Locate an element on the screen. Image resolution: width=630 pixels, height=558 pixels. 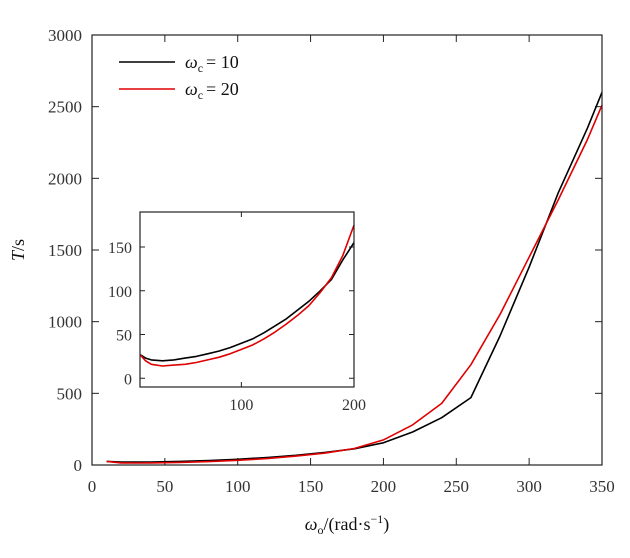
main-x-tick-label: 300 is located at coordinates (529, 486).